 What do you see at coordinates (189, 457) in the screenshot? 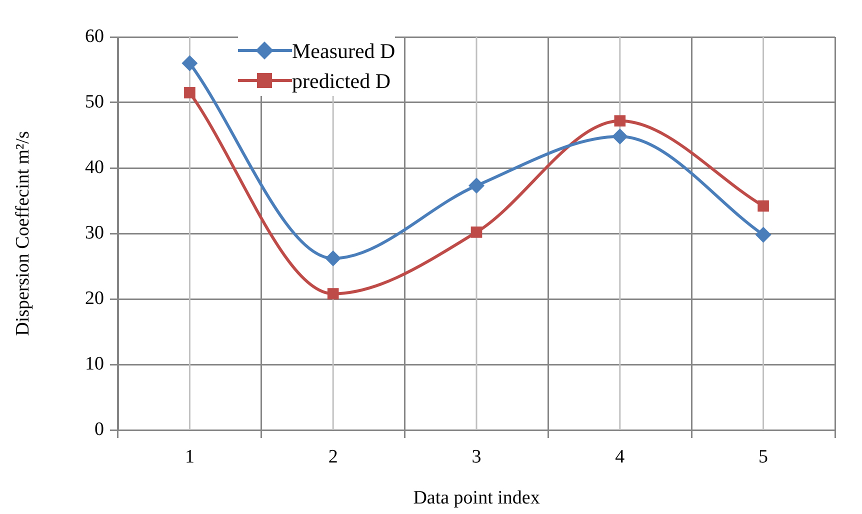
I see `x-tick-label: 1` at bounding box center [189, 457].